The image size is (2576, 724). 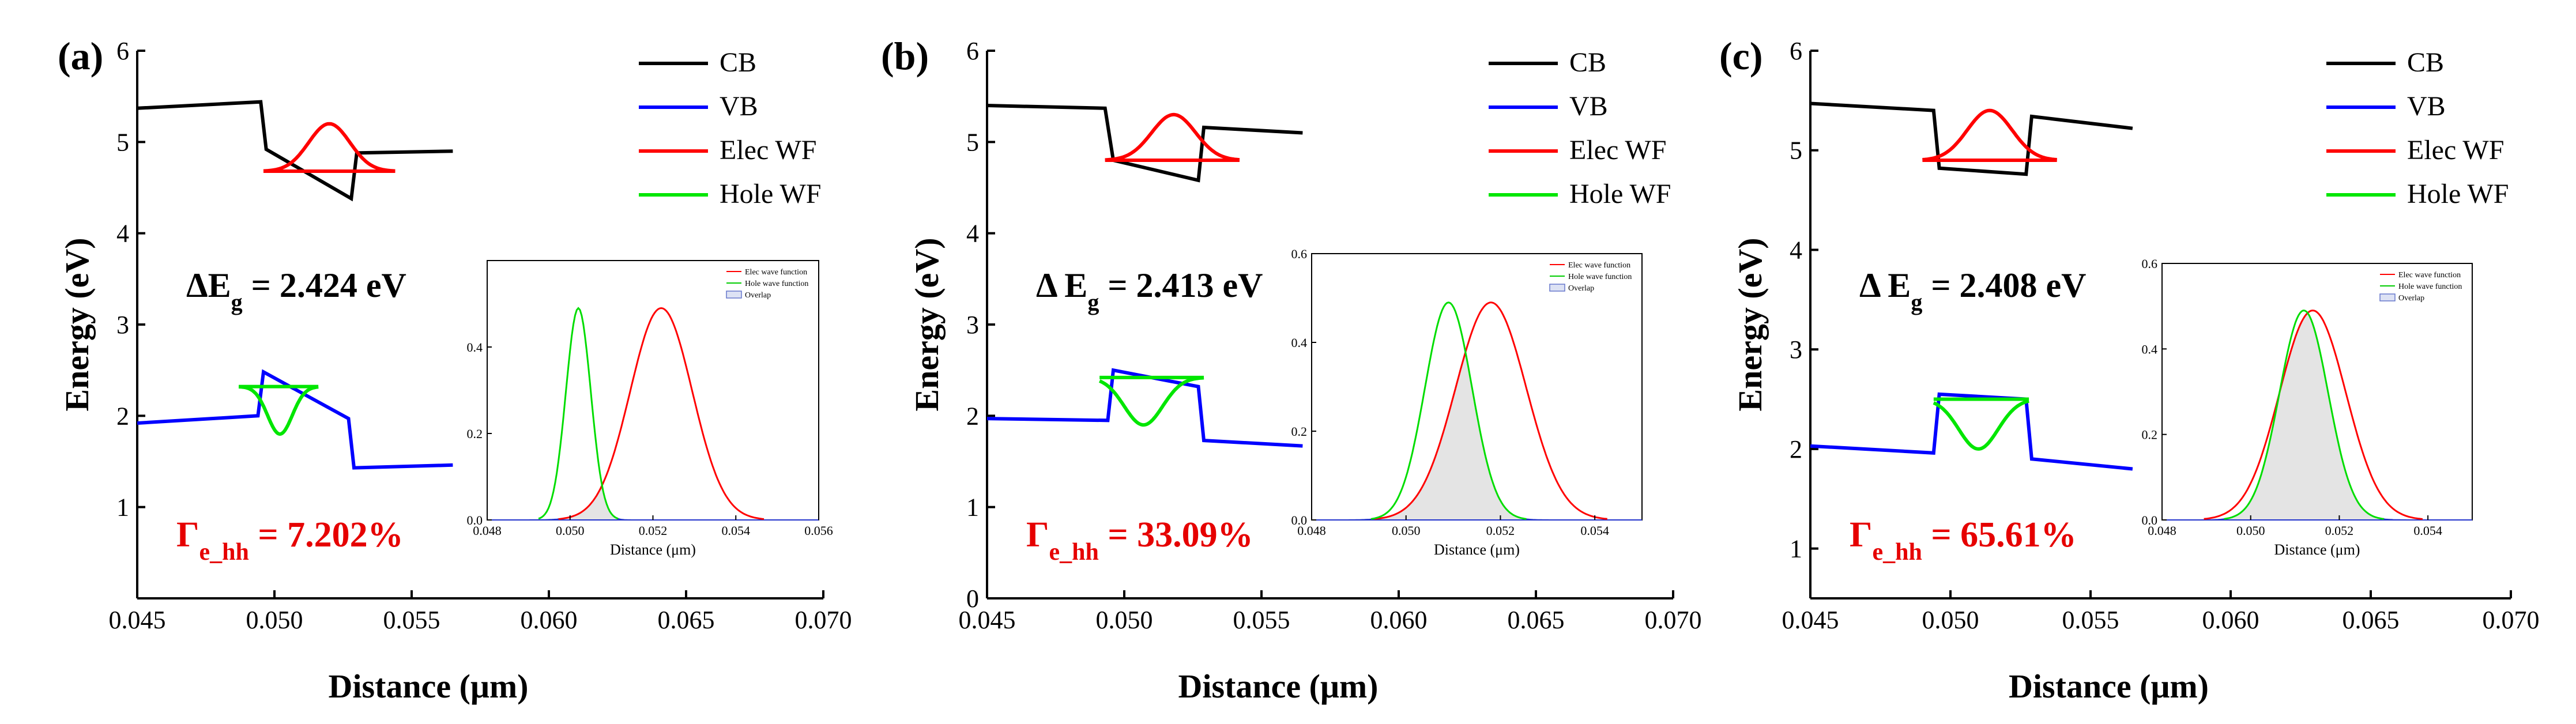 I want to click on y-tick-label: 0, so click(x=972, y=599).